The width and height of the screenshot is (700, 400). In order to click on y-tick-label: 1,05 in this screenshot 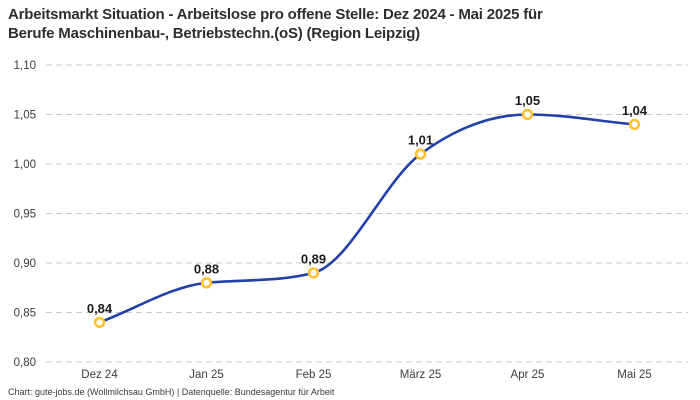, I will do `click(25, 116)`.